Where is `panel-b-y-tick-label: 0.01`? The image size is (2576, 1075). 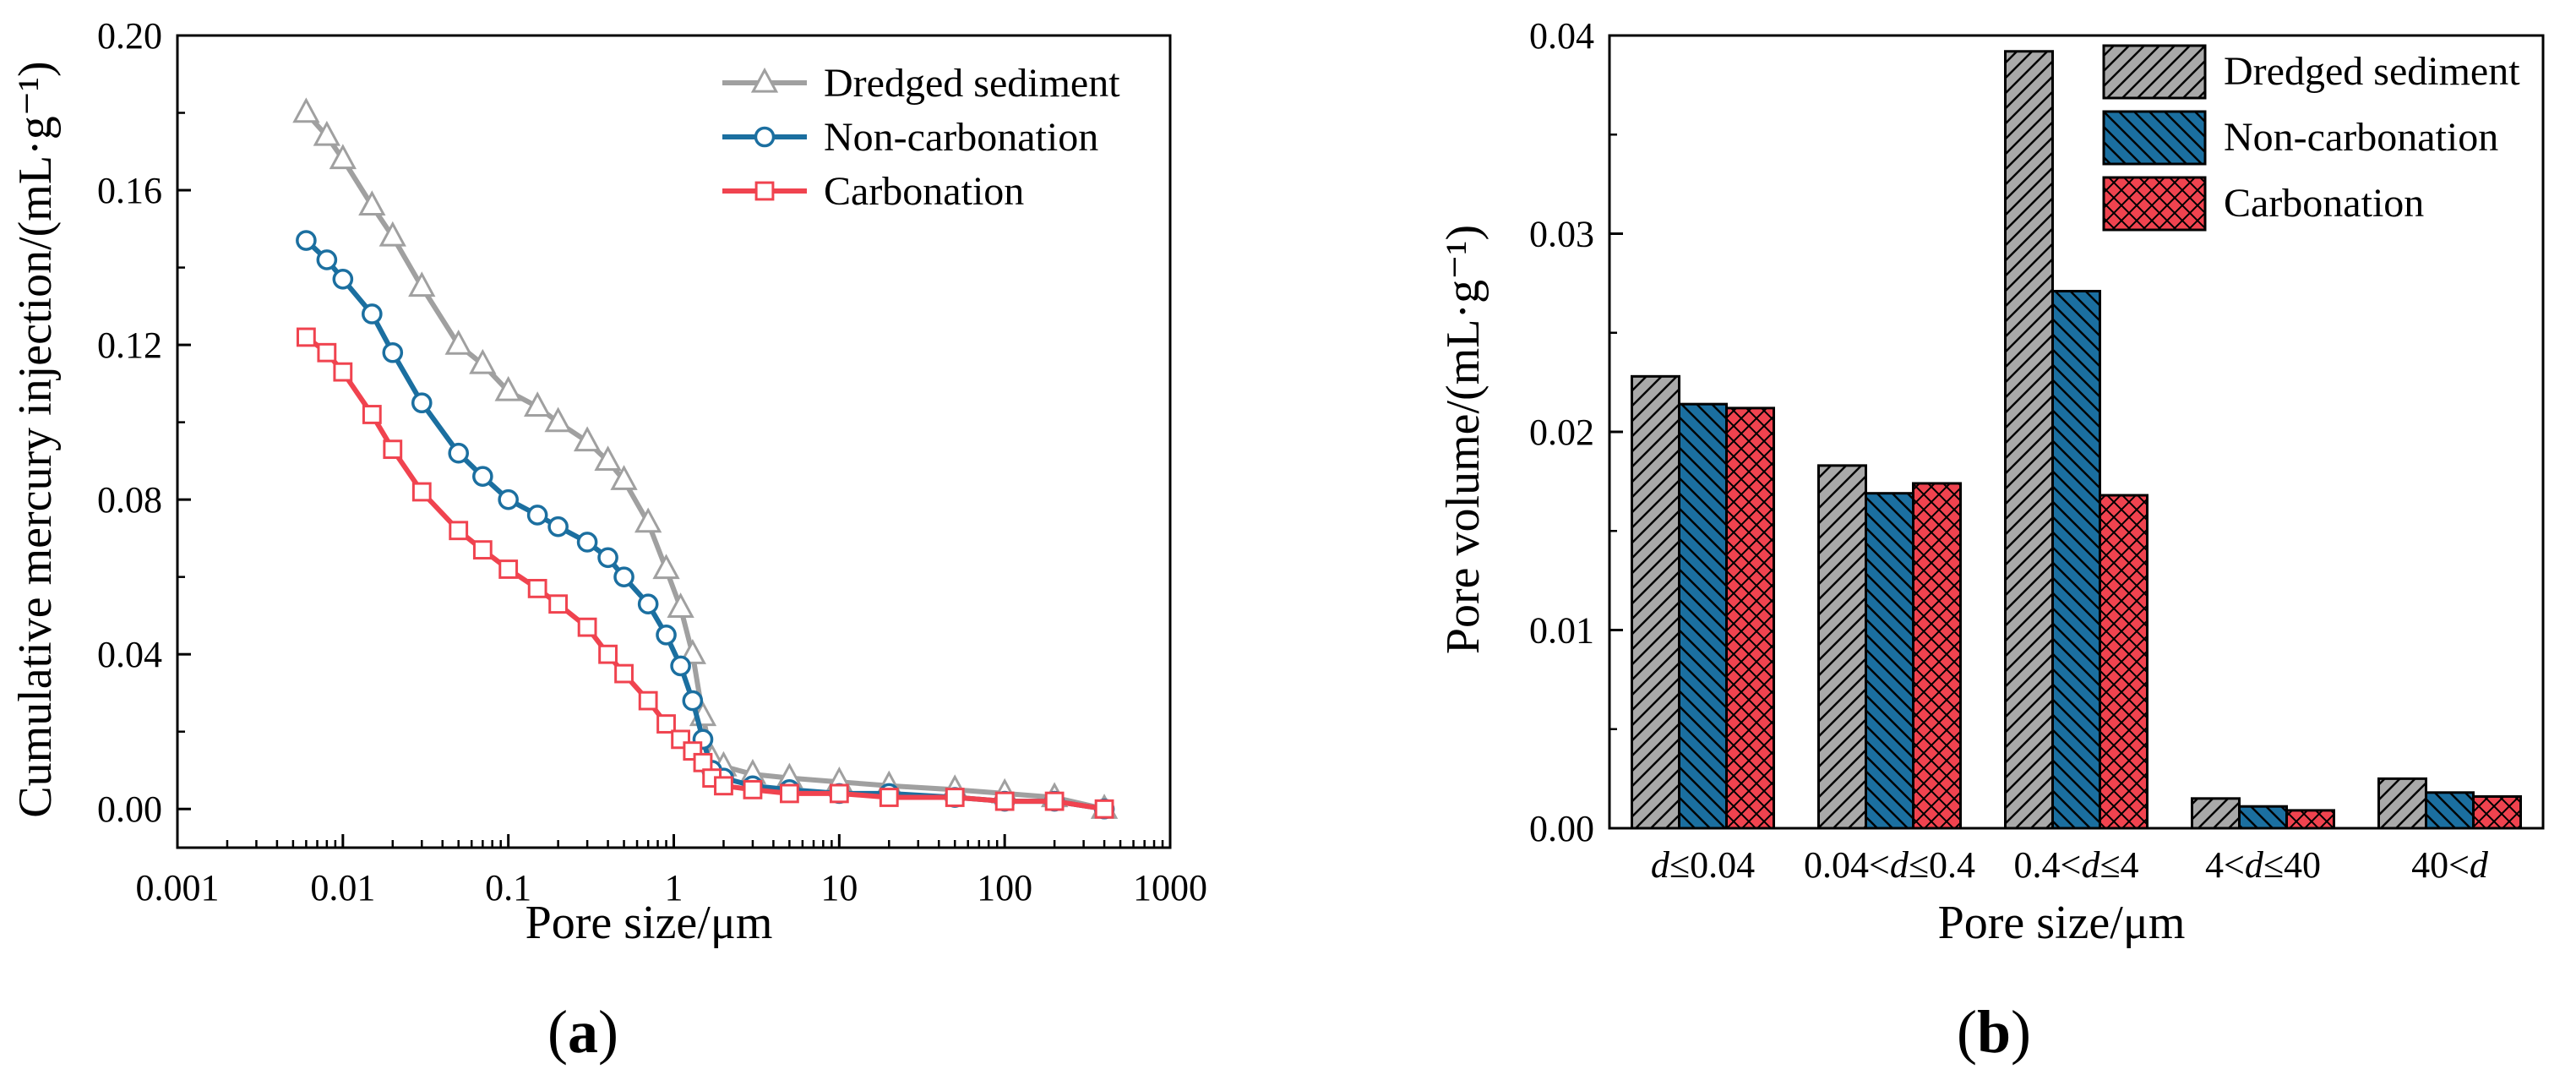
panel-b-y-tick-label: 0.01 is located at coordinates (1561, 631).